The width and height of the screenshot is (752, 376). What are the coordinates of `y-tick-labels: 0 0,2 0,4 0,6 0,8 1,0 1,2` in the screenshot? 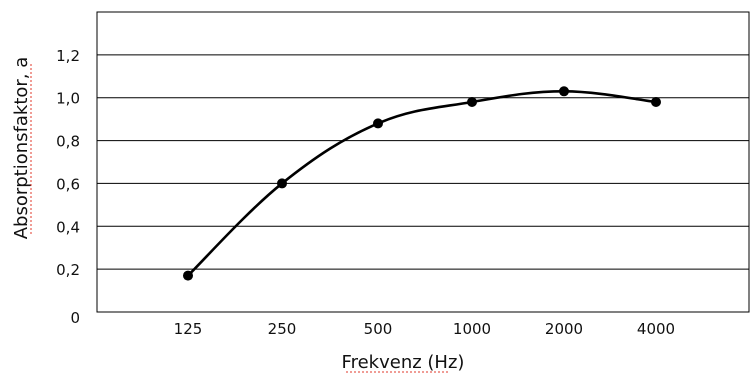 It's located at (68, 187).